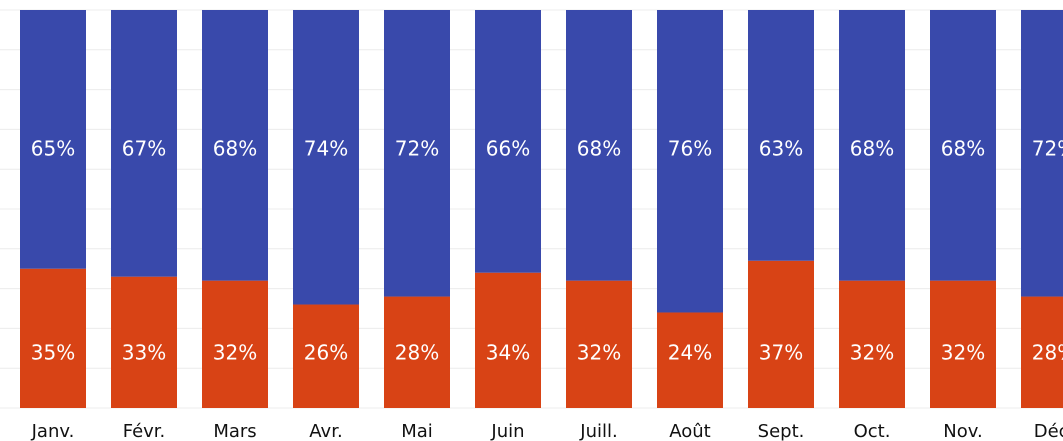 The height and width of the screenshot is (441, 1063). What do you see at coordinates (1048, 431) in the screenshot?
I see `x-tick-label: Déc.` at bounding box center [1048, 431].